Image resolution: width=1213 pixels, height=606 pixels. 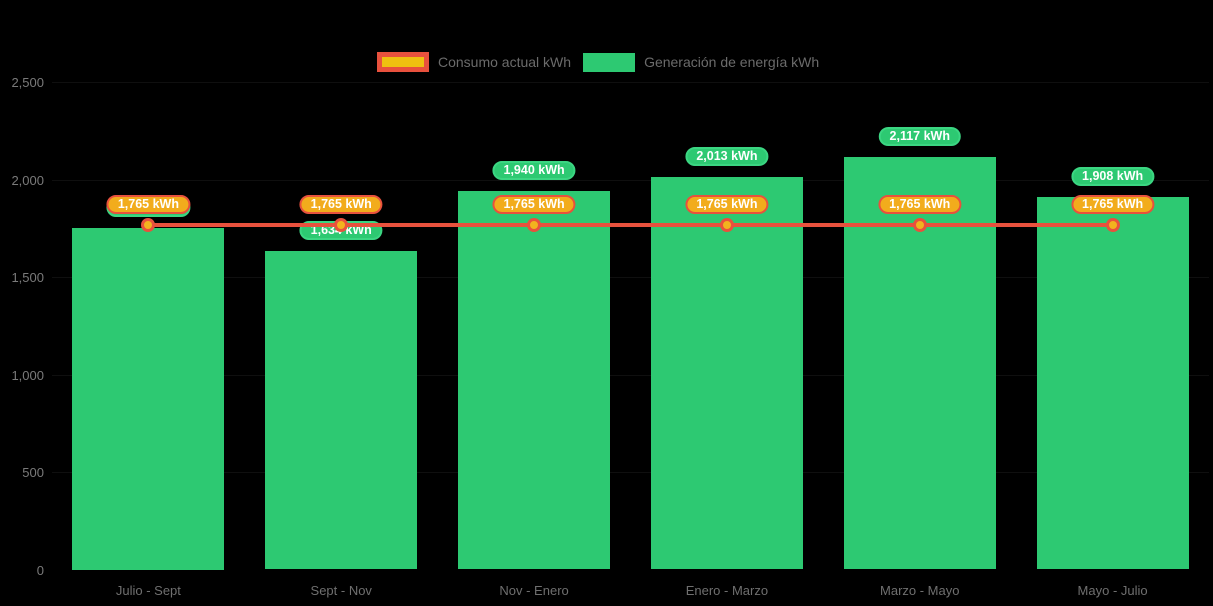 I want to click on x-axis-category-label: Sept - Nov, so click(x=341, y=590).